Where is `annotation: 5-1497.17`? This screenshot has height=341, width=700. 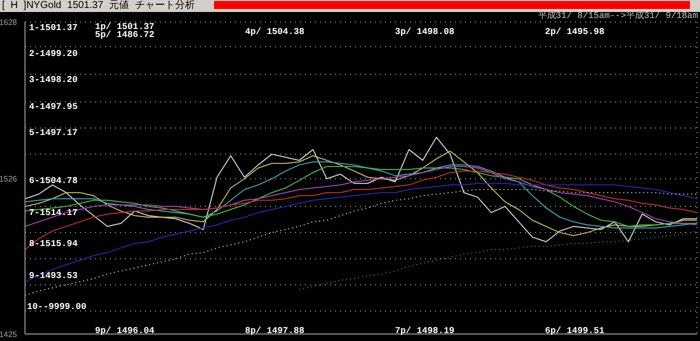
annotation: 5-1497.17 is located at coordinates (53, 133).